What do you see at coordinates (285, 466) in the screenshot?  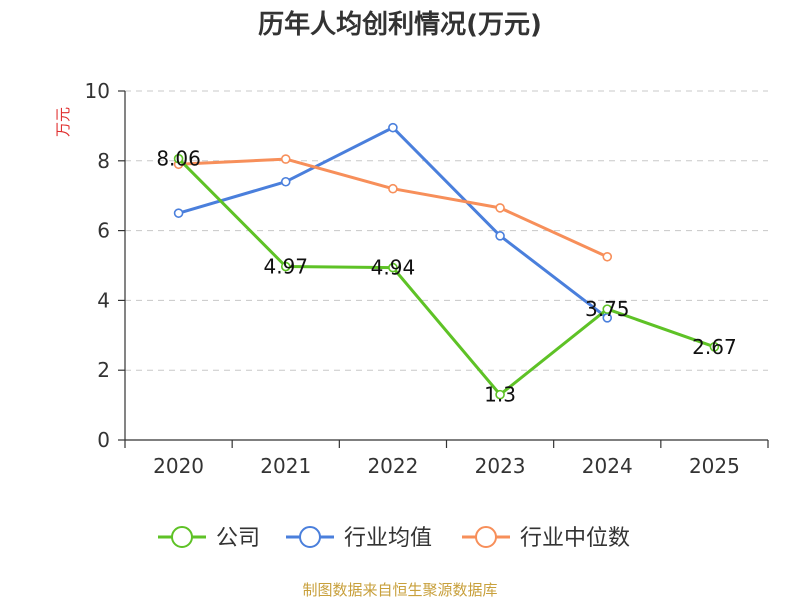 I see `x-tick-label: 2021` at bounding box center [285, 466].